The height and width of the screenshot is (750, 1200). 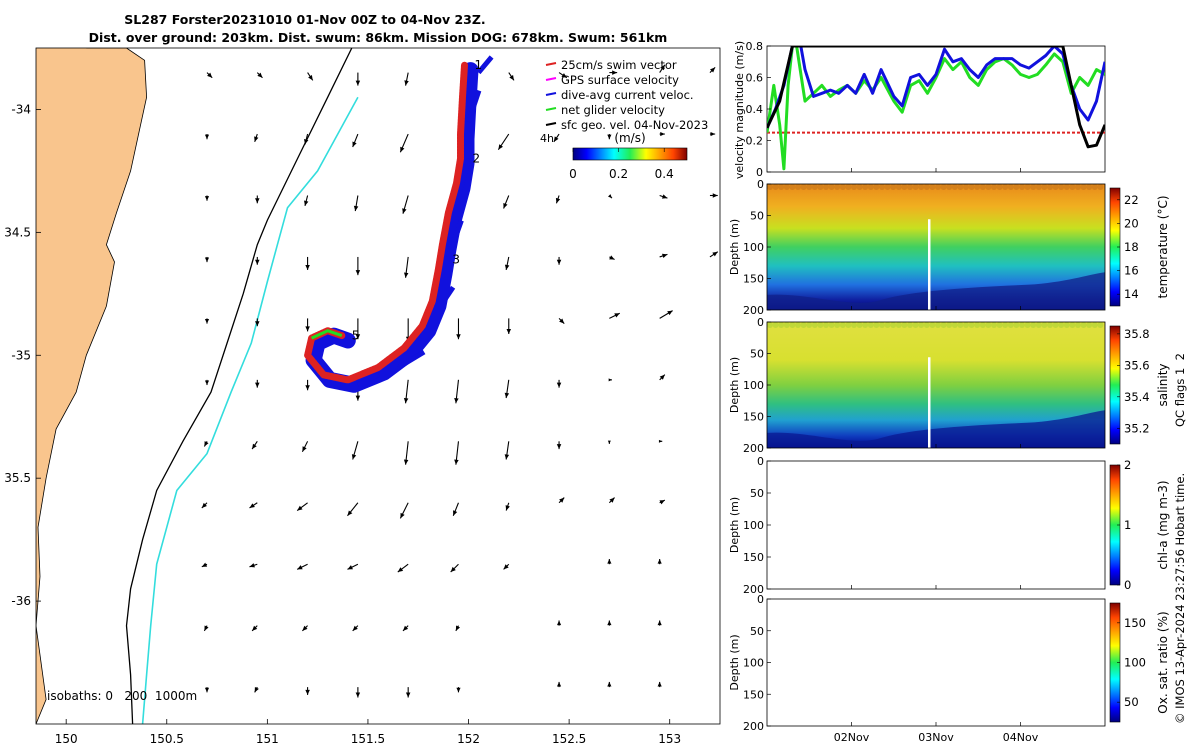 What do you see at coordinates (17, 478) in the screenshot?
I see `map-y-tick-label: 35.5` at bounding box center [17, 478].